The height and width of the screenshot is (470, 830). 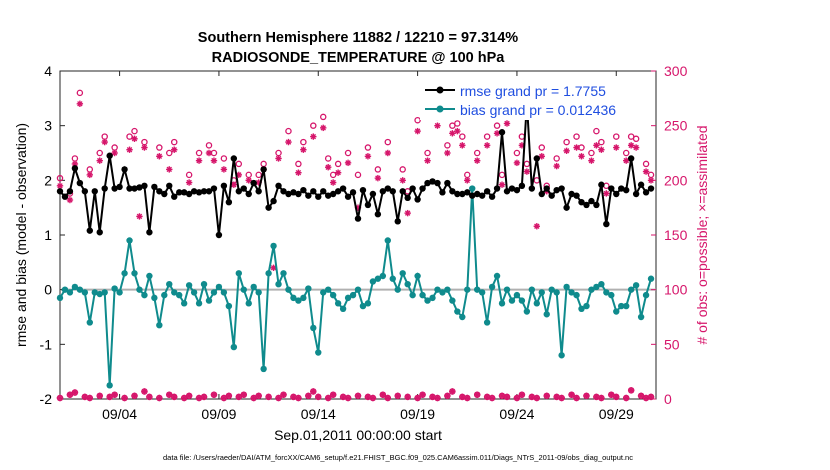 What do you see at coordinates (46, 399) in the screenshot?
I see `y-tick-label-left: -2` at bounding box center [46, 399].